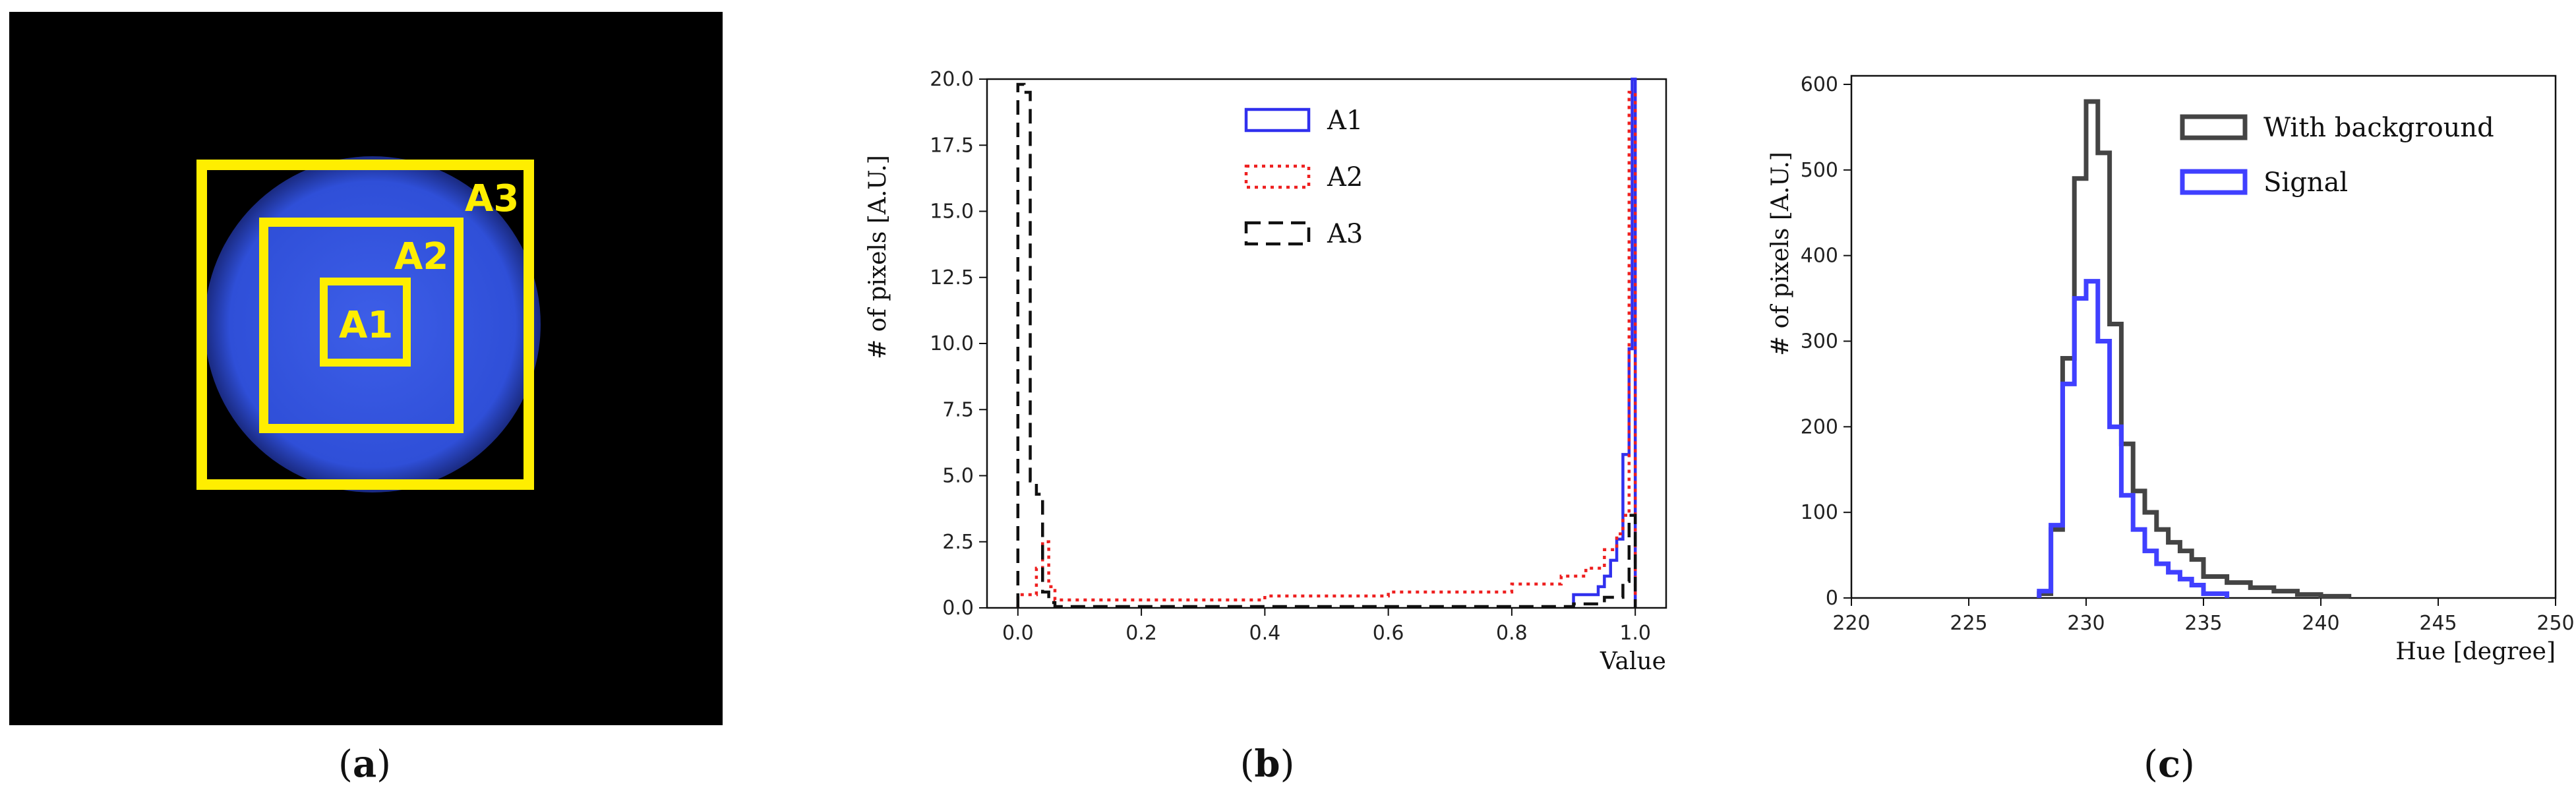  Describe the element at coordinates (1820, 427) in the screenshot. I see `y-tick-label: 200` at that location.